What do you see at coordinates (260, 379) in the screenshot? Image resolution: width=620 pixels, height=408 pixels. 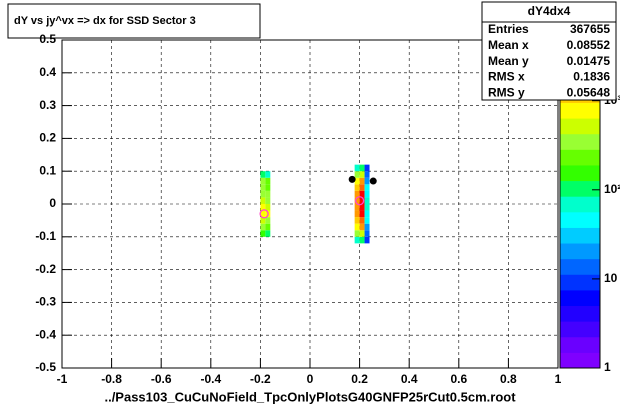 I see `x-tick-label: -0.2` at bounding box center [260, 379].